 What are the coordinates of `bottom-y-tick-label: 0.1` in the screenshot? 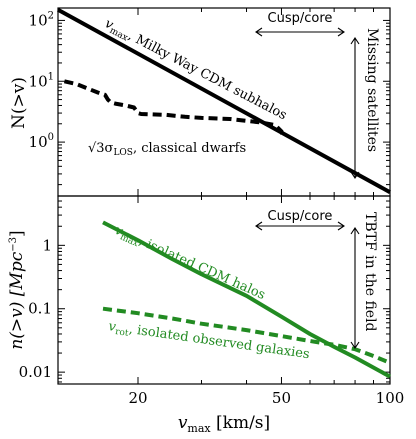 It's located at (40, 309).